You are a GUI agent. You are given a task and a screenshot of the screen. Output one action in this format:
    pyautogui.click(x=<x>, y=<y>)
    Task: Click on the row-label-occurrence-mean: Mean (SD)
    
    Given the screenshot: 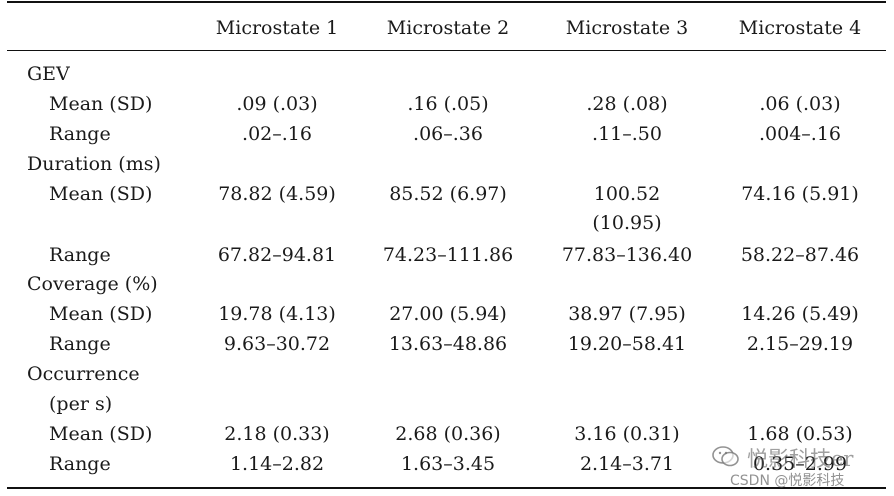 What is the action you would take?
    pyautogui.click(x=101, y=434)
    